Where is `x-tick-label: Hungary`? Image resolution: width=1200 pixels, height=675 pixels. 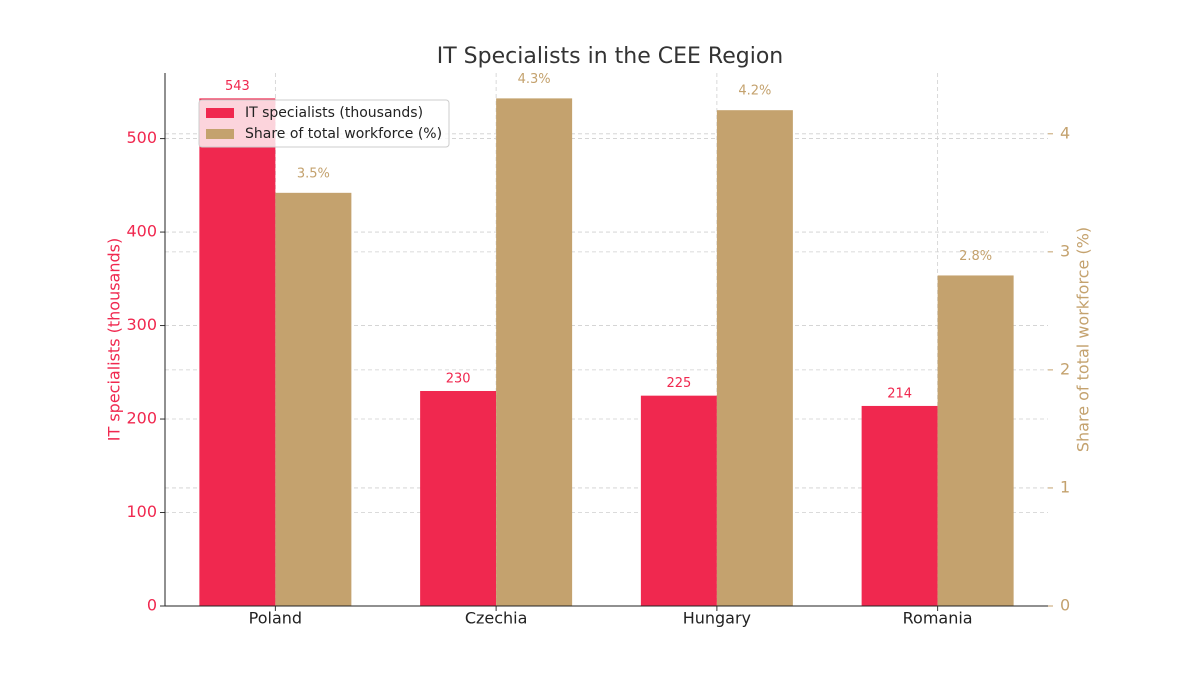
x-tick-label: Hungary is located at coordinates (717, 618).